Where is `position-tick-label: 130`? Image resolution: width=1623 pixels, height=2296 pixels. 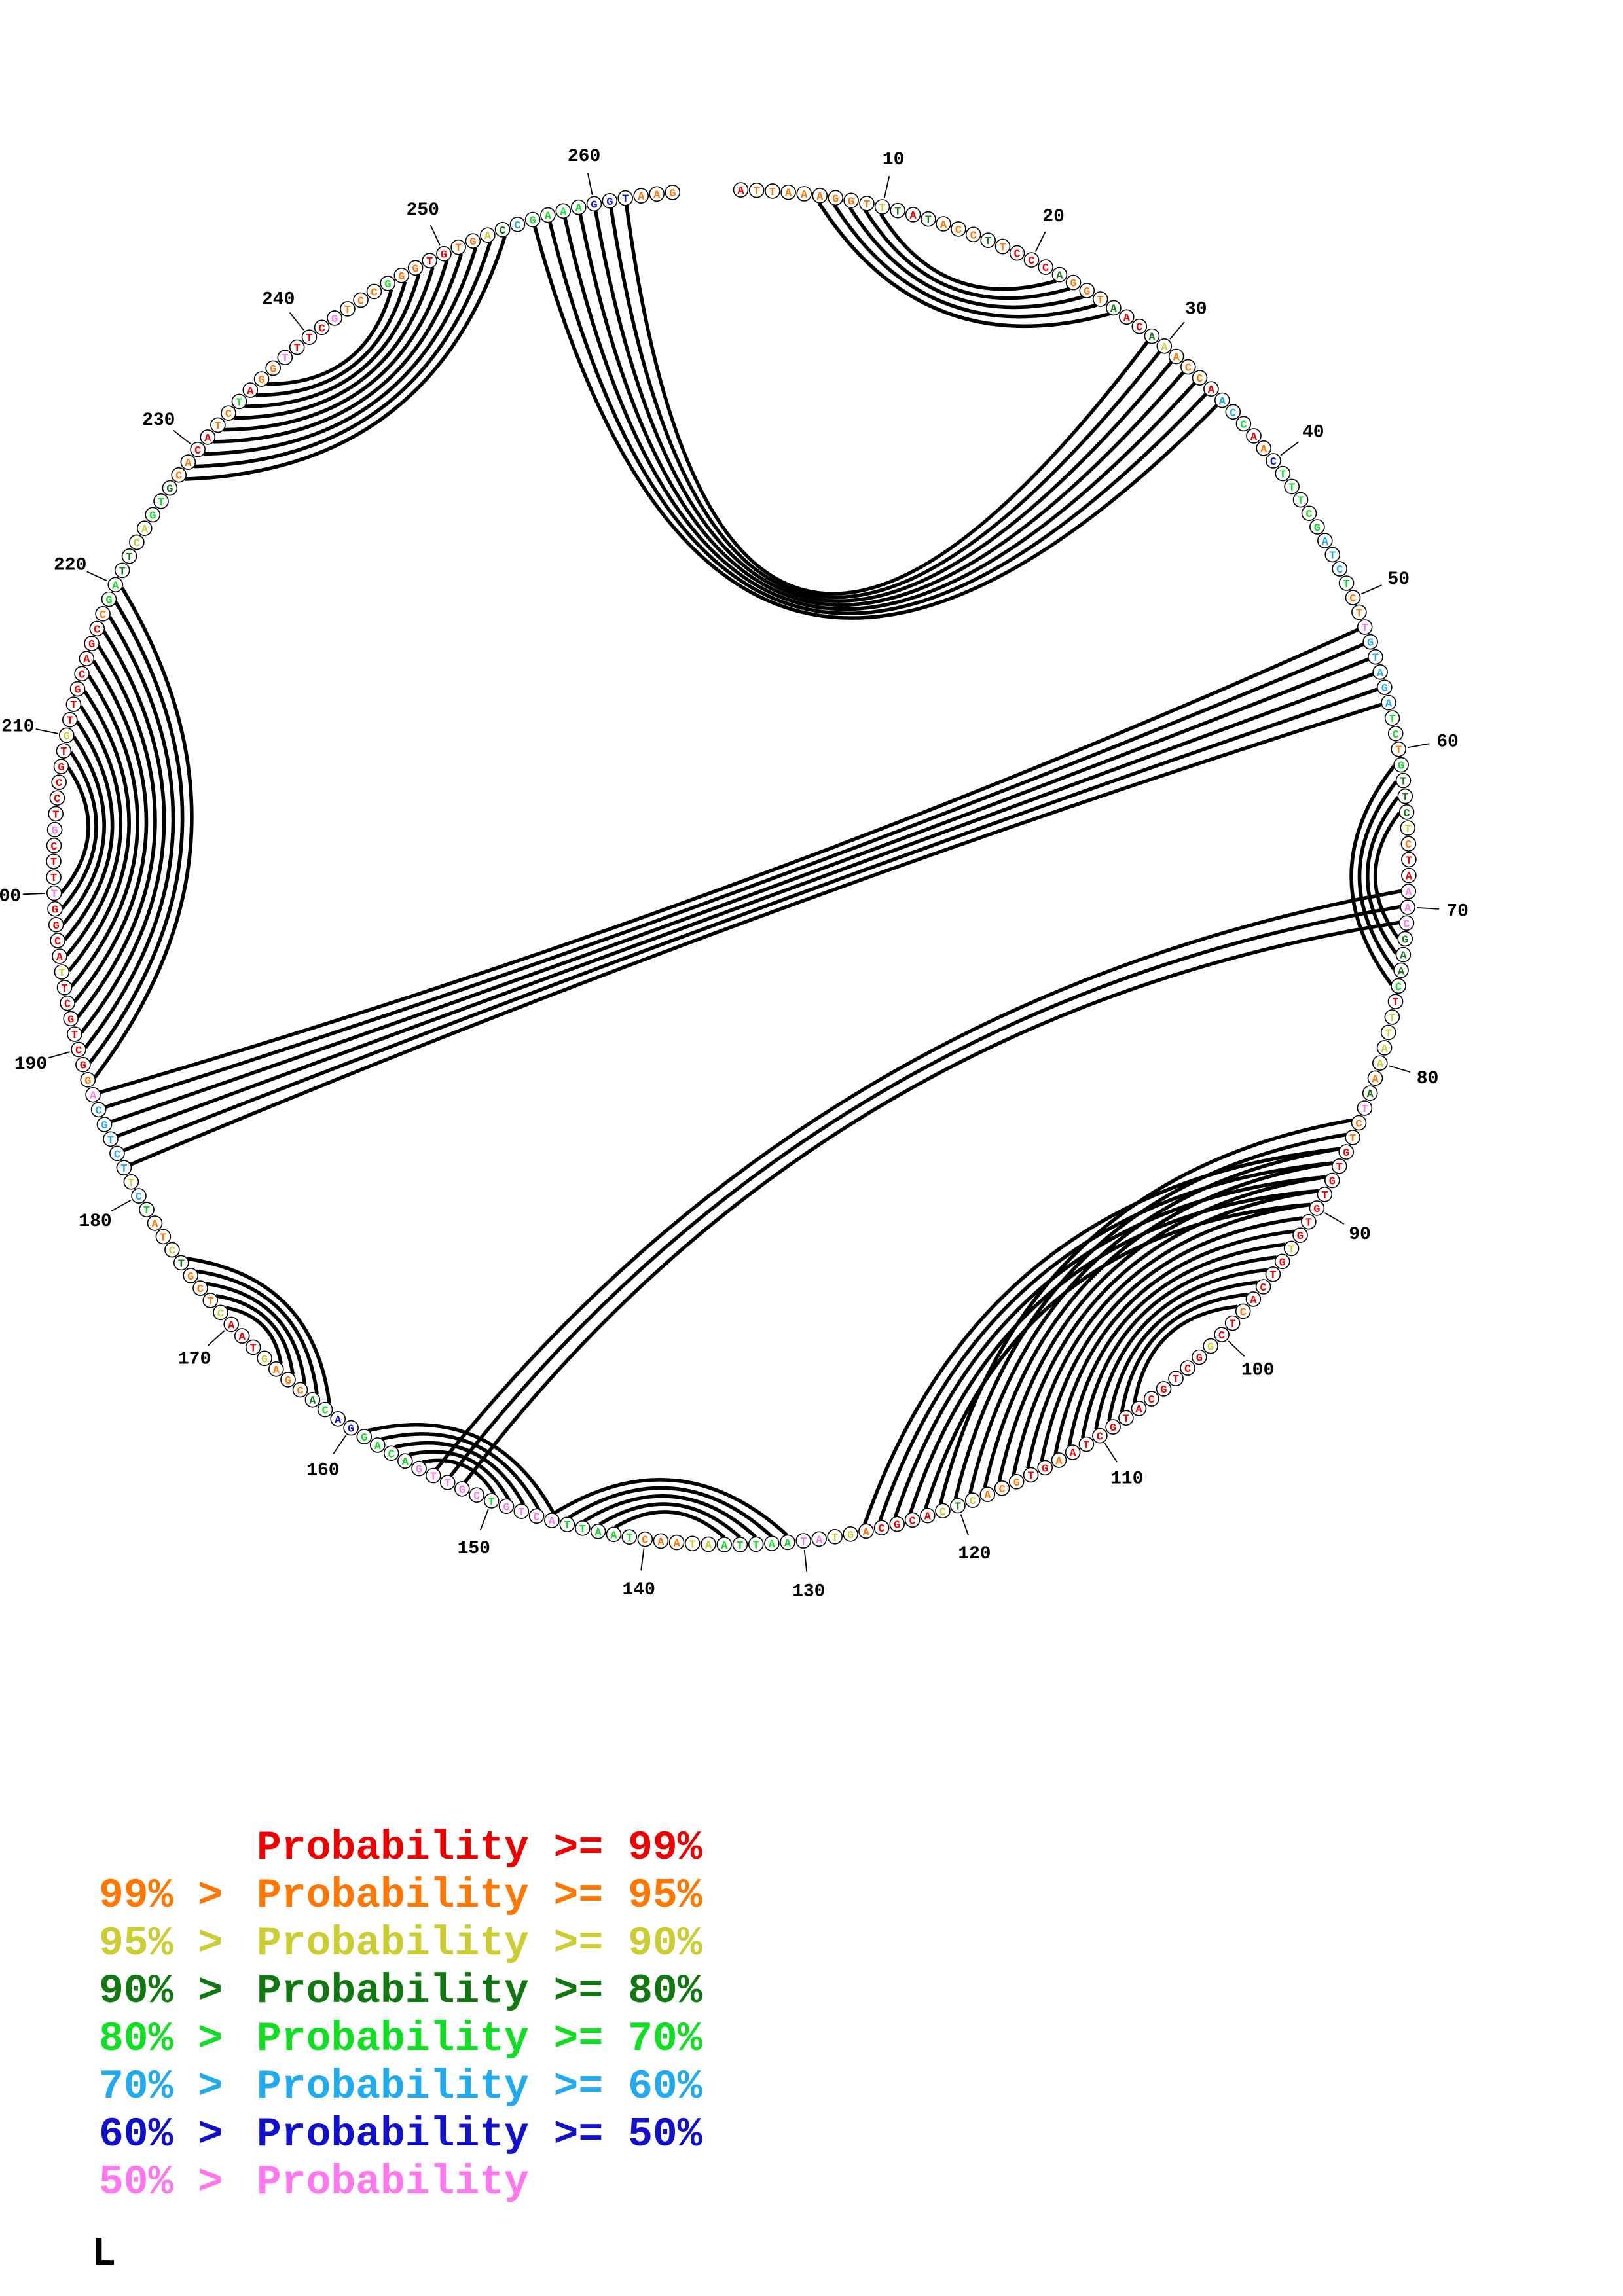 position-tick-label: 130 is located at coordinates (808, 1592).